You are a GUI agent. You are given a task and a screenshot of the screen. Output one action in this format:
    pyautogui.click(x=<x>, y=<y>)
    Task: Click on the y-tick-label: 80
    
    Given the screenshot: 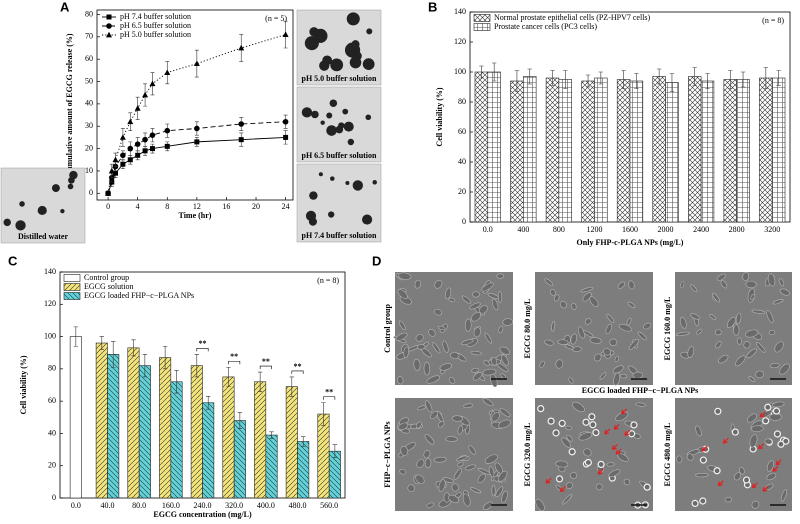 What is the action you would take?
    pyautogui.click(x=89, y=13)
    